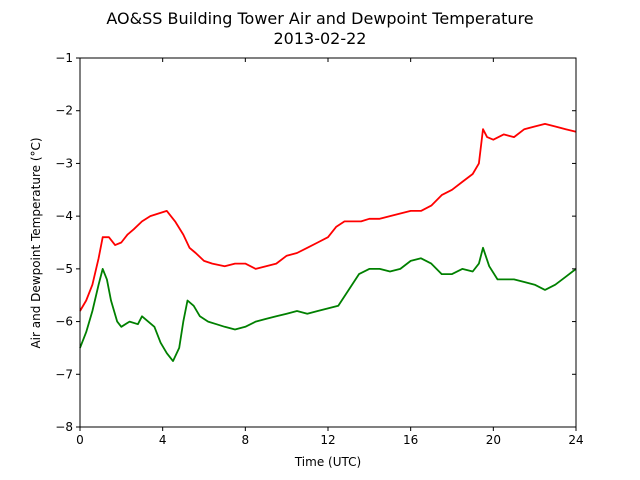  I want to click on y-tick-label: −2, so click(64, 111).